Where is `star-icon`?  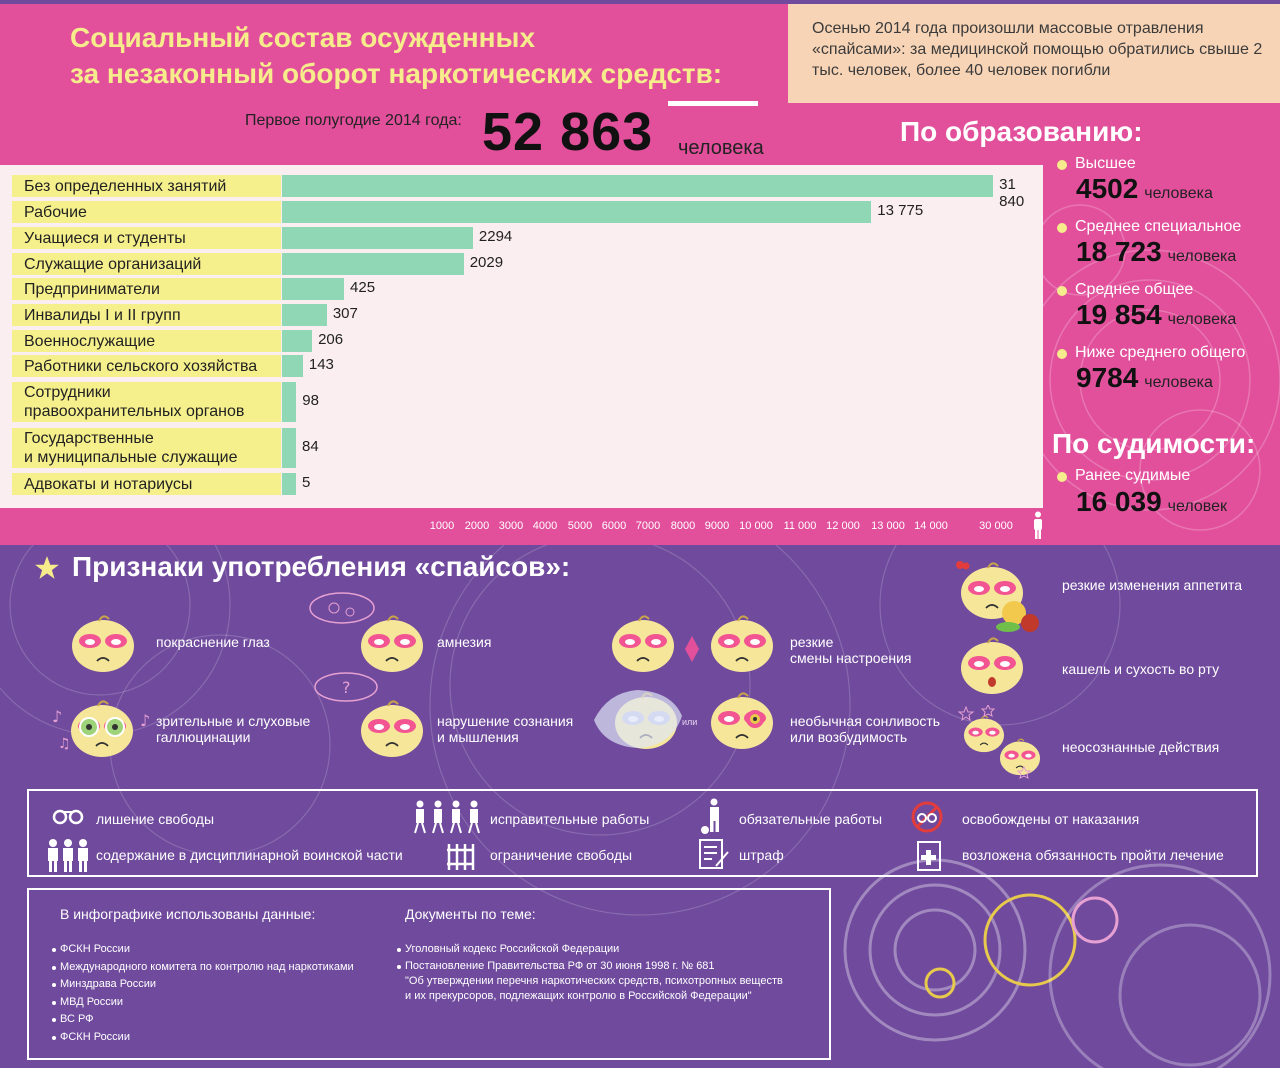 star-icon is located at coordinates (47, 567).